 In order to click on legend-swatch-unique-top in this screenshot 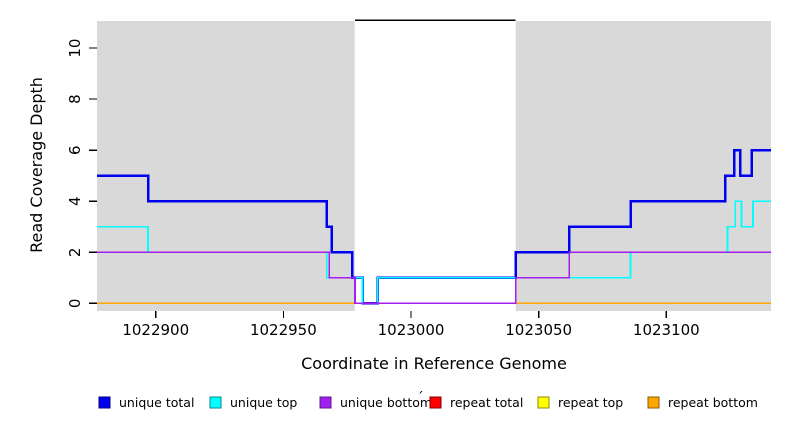, I will do `click(215, 402)`.